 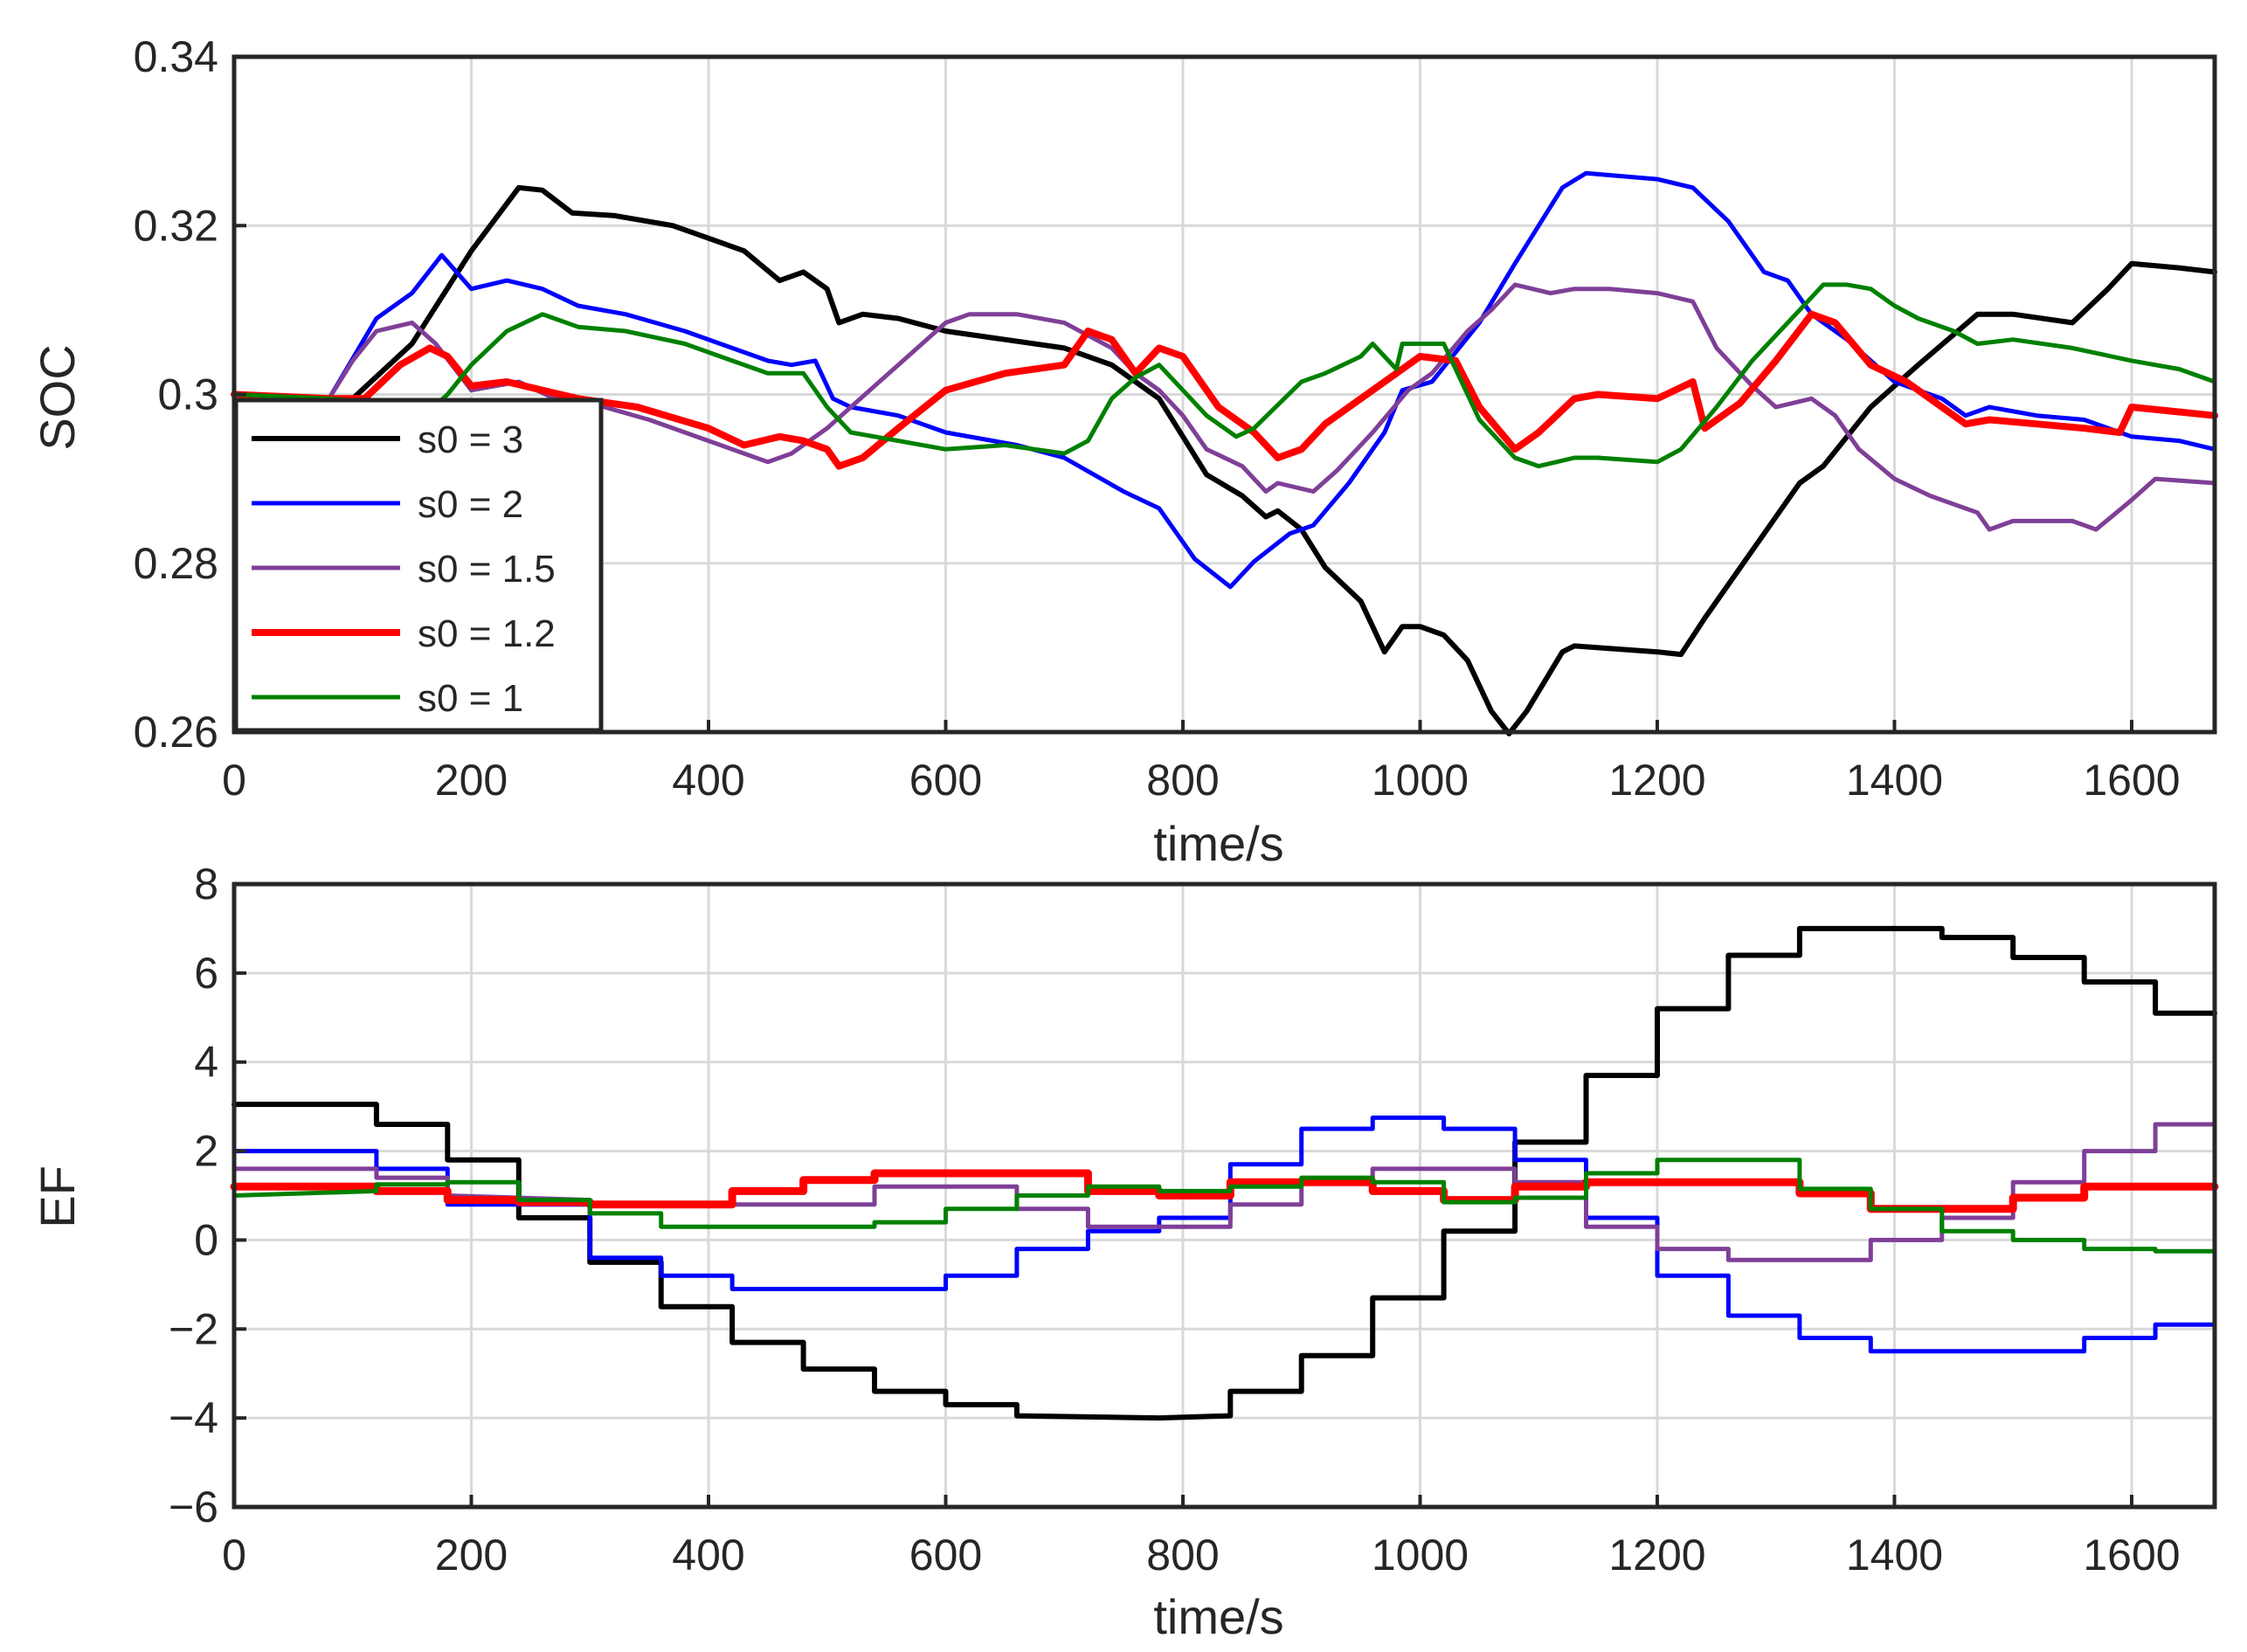 What do you see at coordinates (1656, 780) in the screenshot?
I see `soc-x-tick-label: 1200` at bounding box center [1656, 780].